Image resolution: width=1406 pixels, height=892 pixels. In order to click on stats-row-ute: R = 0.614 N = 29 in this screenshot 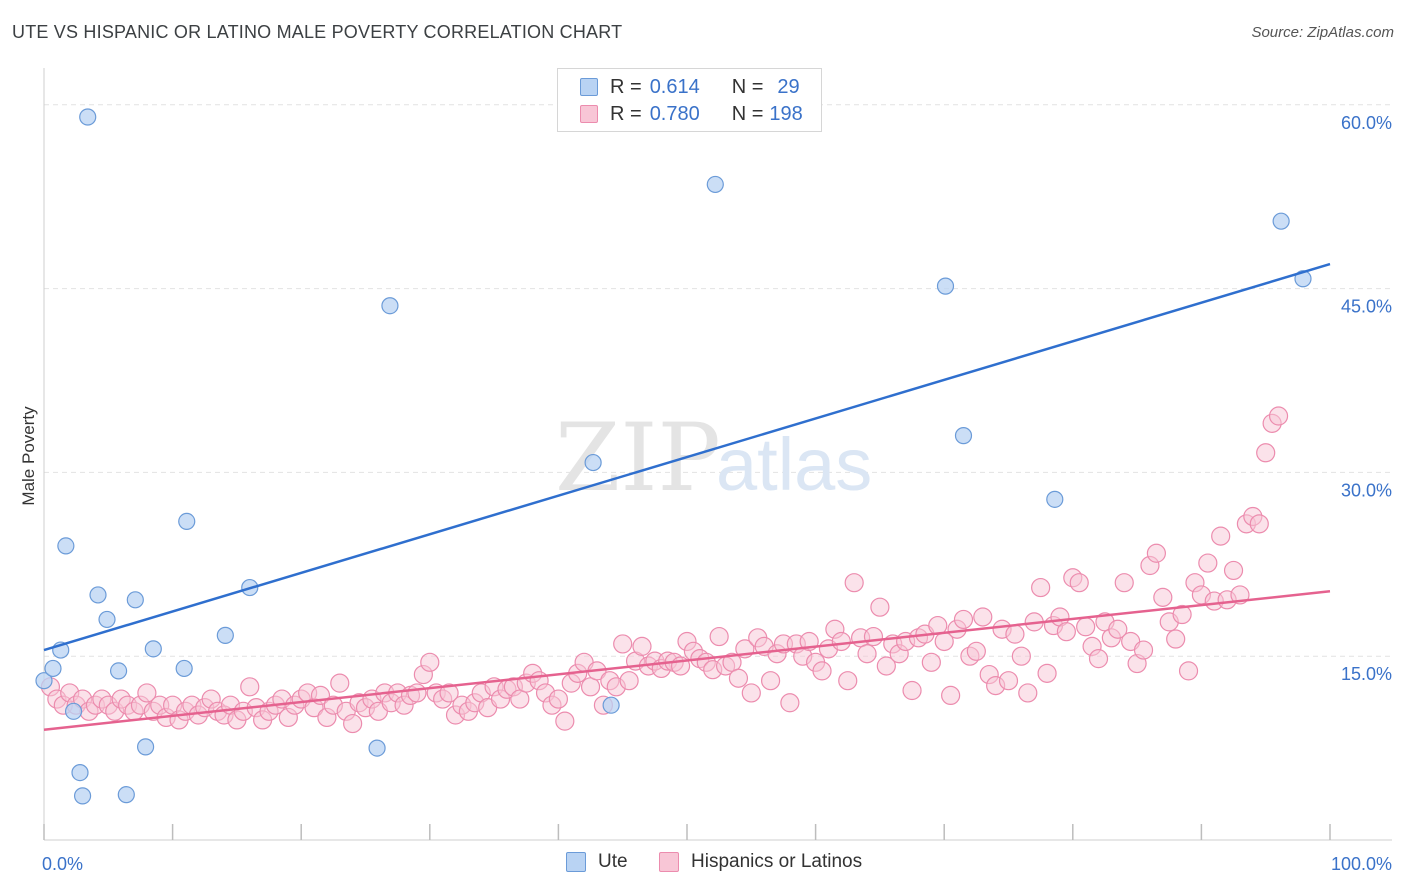, I will do `click(690, 87)`.